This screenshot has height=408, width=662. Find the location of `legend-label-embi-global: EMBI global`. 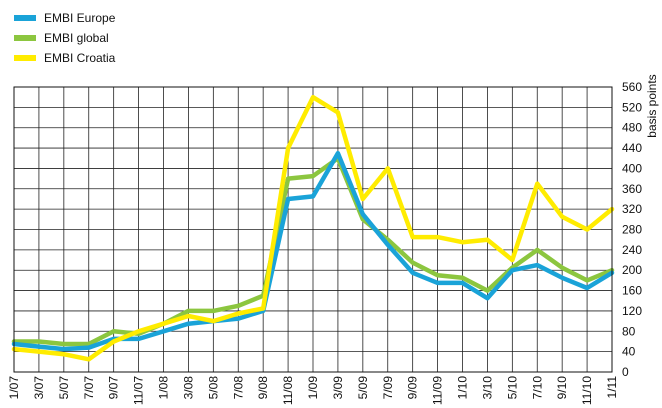

legend-label-embi-global: EMBI global is located at coordinates (76, 38).